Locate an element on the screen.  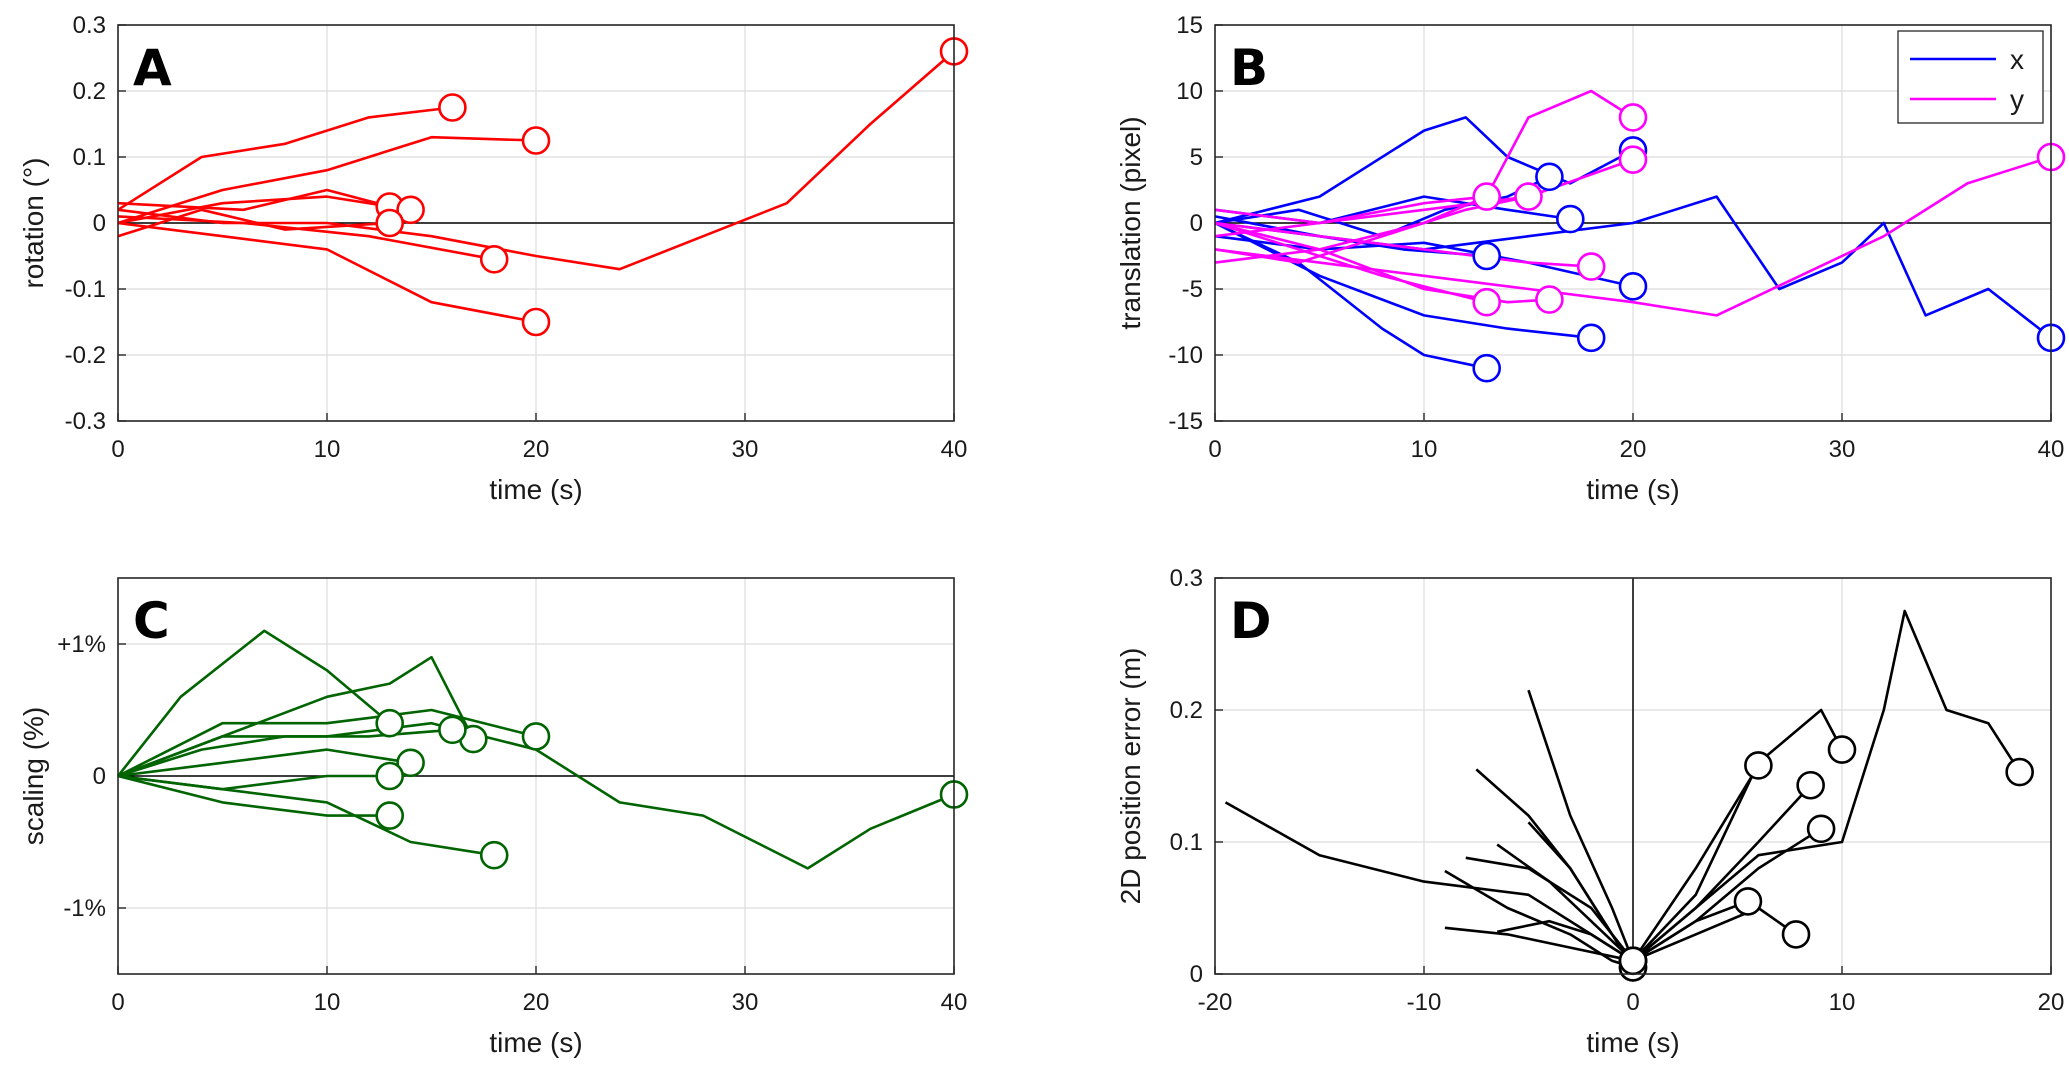
panel-letter: C is located at coordinates (151, 621).